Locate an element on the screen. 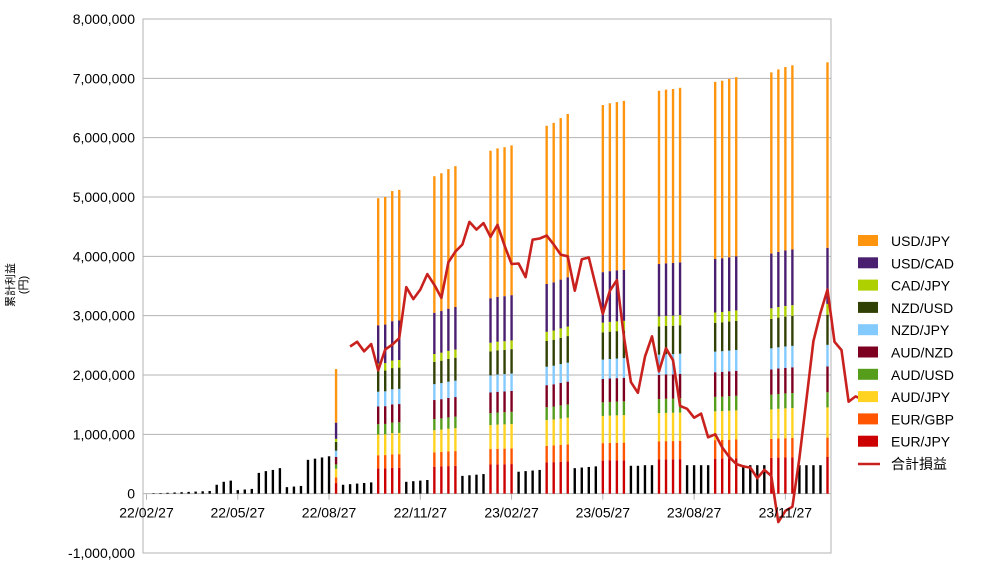 This screenshot has width=1002, height=580. y-tick-label: 7,000,000 is located at coordinates (104, 78).